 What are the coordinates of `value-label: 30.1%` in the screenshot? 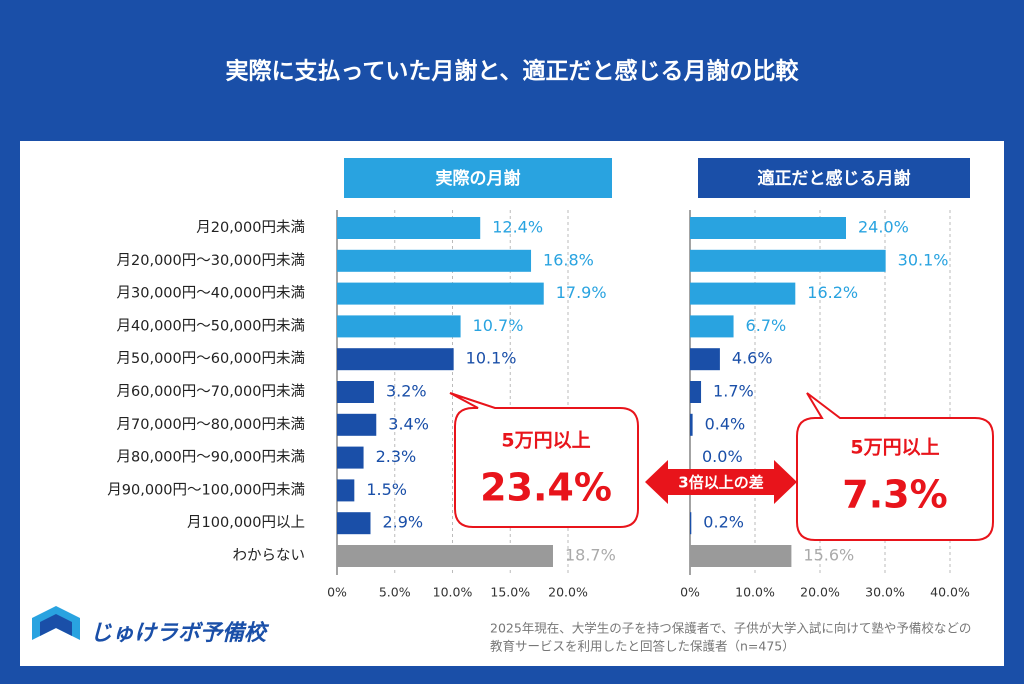 It's located at (923, 259).